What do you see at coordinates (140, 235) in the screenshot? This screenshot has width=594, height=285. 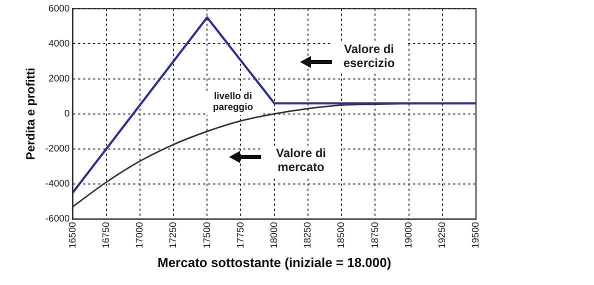 I see `x-tick-label: 17000` at bounding box center [140, 235].